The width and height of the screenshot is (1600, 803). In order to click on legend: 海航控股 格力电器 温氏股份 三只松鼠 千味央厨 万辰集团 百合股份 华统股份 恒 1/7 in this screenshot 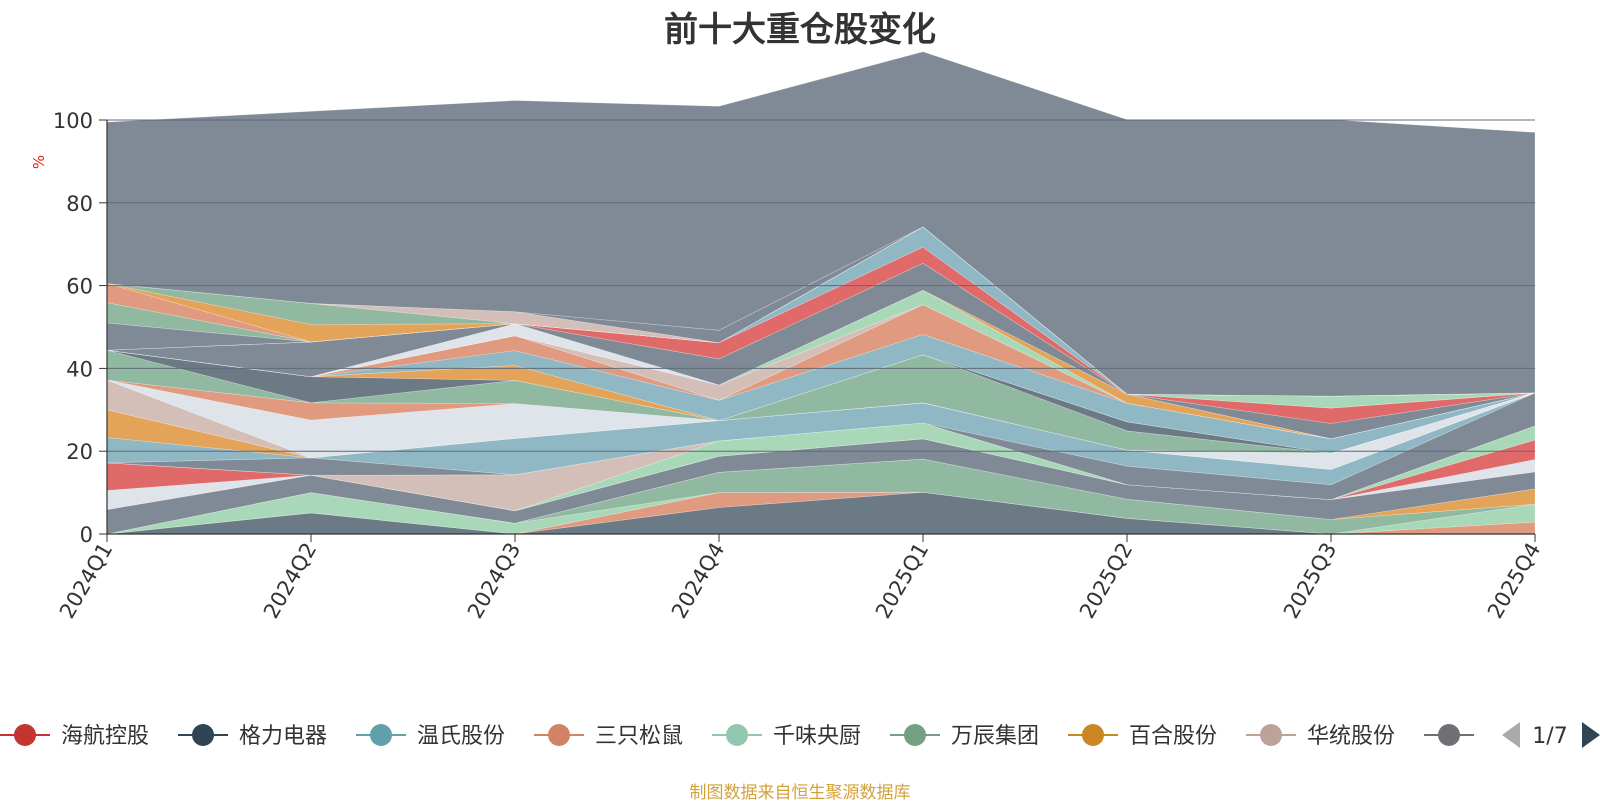, I will do `click(800, 735)`.